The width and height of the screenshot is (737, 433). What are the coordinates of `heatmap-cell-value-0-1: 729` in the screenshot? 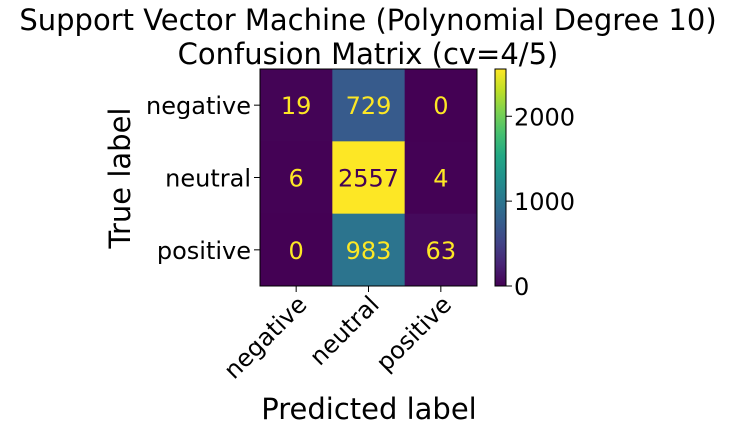 It's located at (369, 106).